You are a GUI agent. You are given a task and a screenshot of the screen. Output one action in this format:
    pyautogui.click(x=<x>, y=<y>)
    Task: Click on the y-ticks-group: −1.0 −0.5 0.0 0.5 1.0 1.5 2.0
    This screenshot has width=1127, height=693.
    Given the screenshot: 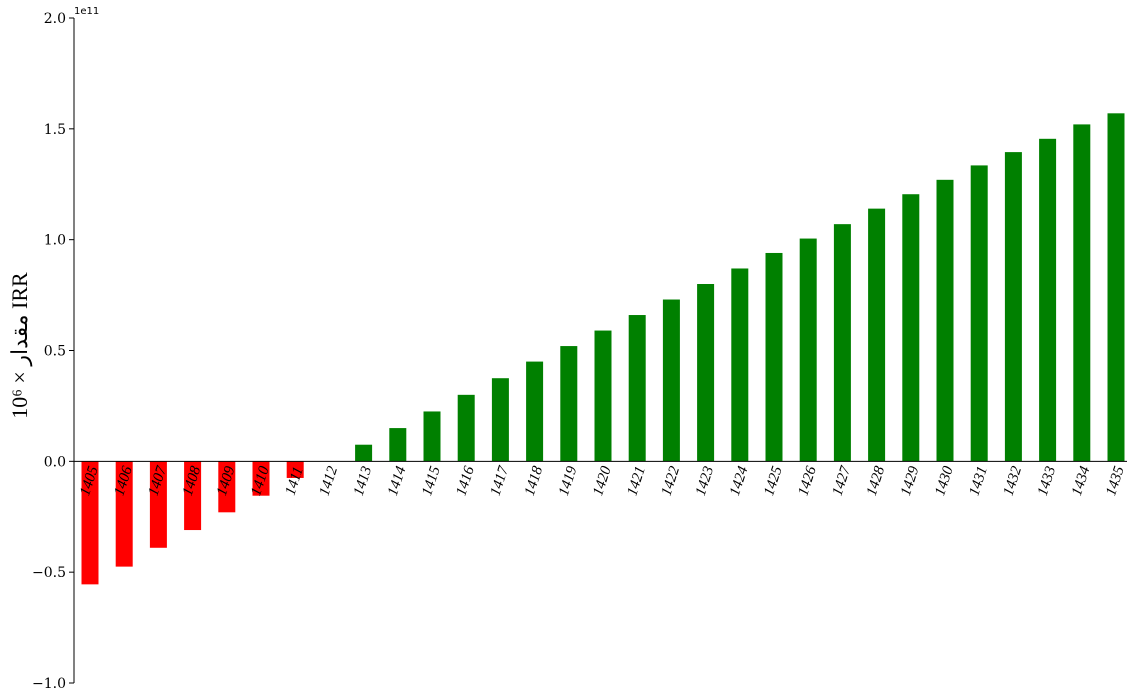 What is the action you would take?
    pyautogui.click(x=53, y=351)
    